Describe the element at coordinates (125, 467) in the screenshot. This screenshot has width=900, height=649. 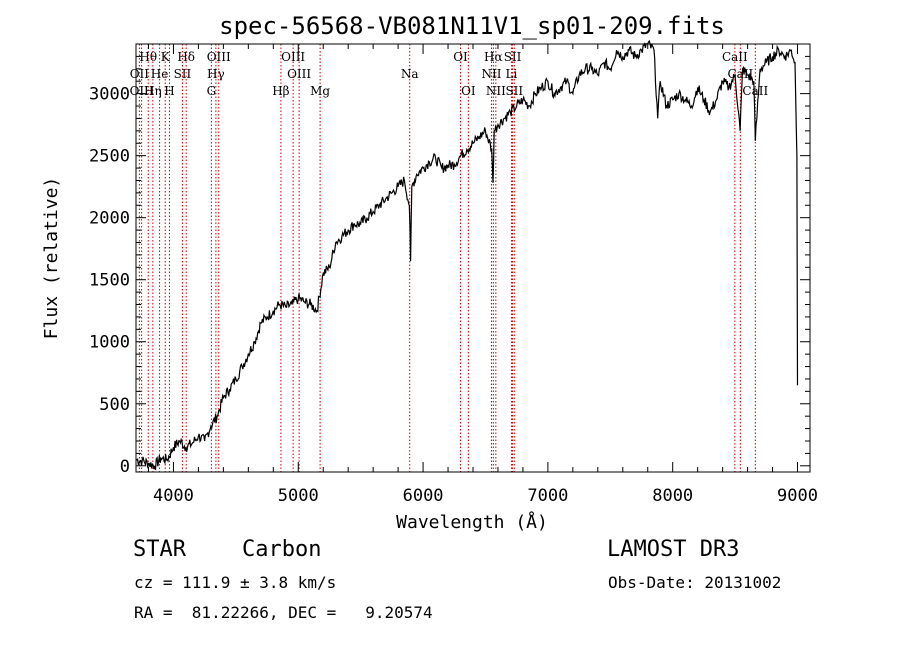
I see `y-tick-label: 0` at that location.